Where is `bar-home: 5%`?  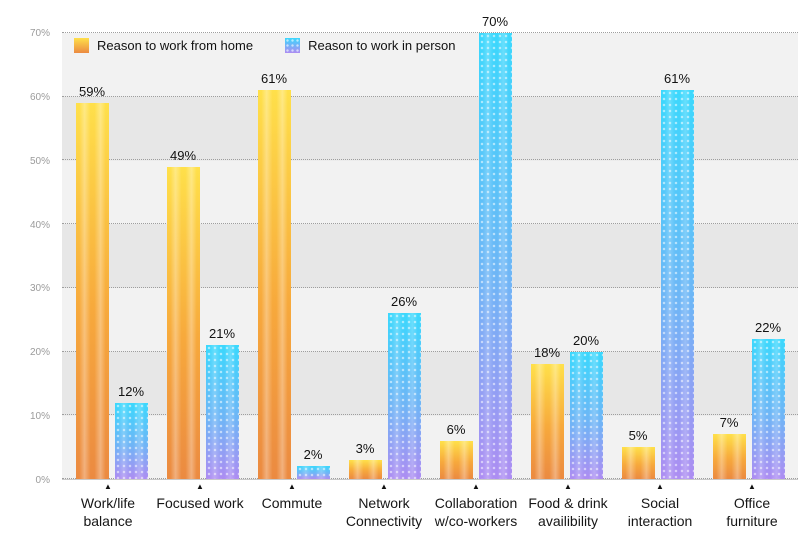
bar-home: 5% is located at coordinates (638, 453).